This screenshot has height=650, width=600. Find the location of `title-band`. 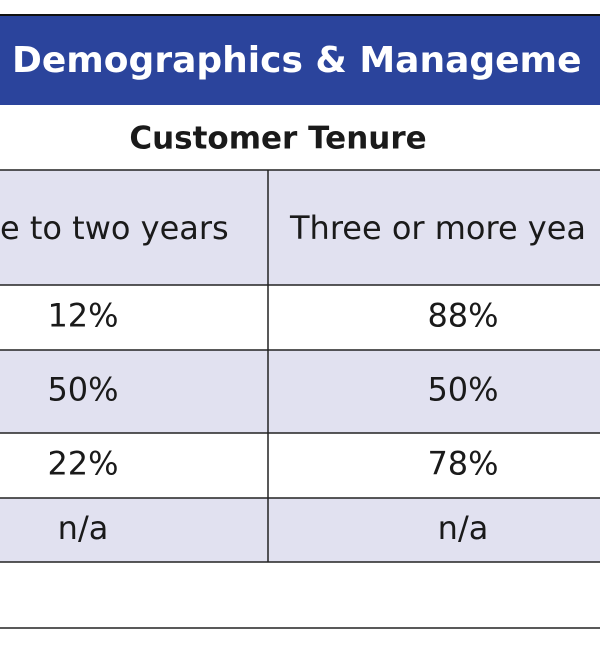

title-band is located at coordinates (300, 60).